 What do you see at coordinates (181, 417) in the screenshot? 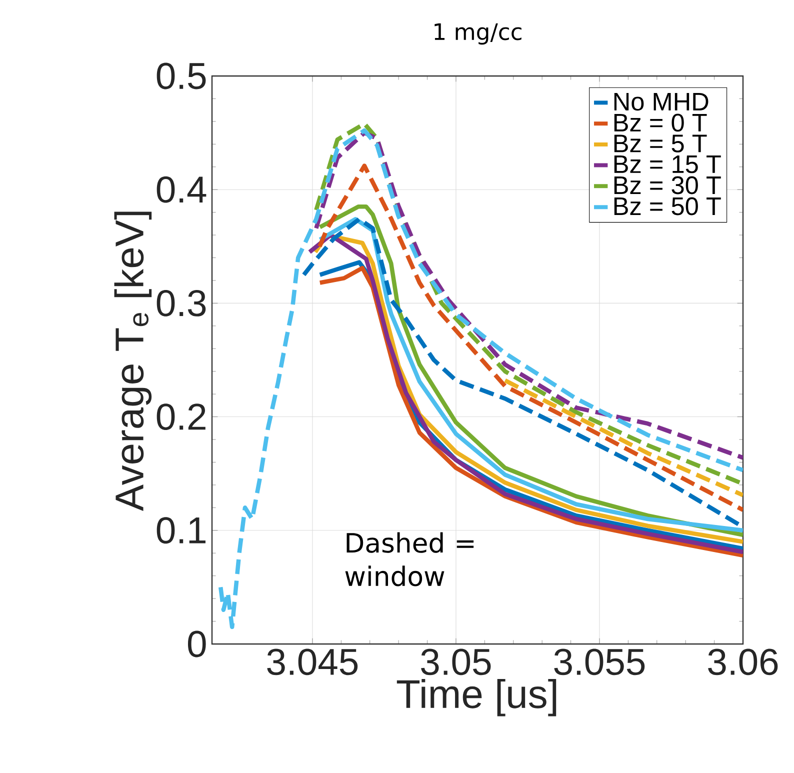
I see `y-tick-label: 0.2` at bounding box center [181, 417].